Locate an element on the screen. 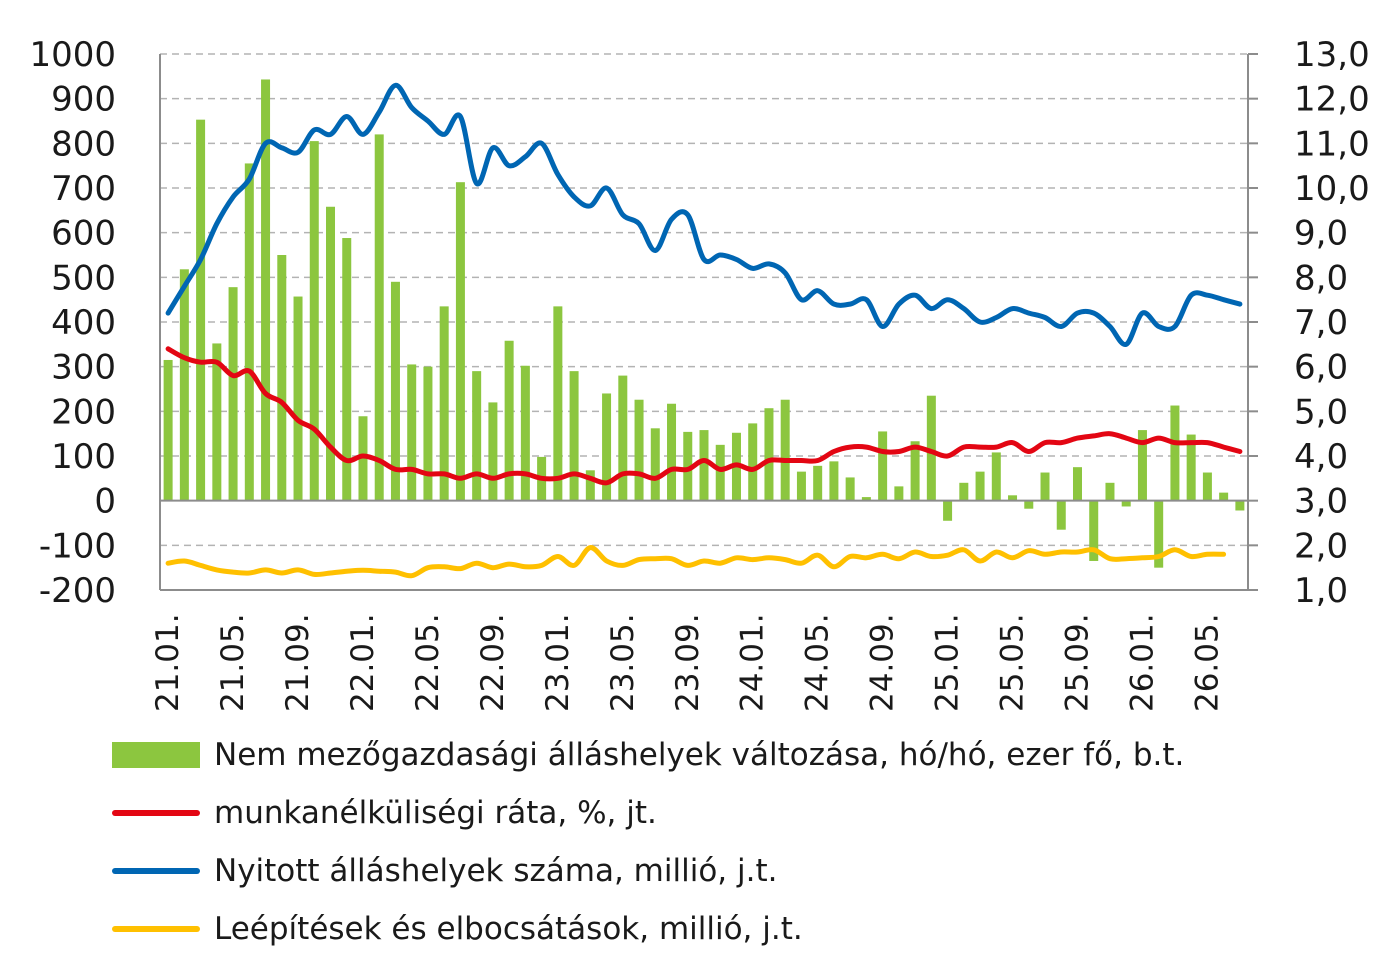 This screenshot has height=958, width=1391. x-tick-label: 24.05. is located at coordinates (818, 662).